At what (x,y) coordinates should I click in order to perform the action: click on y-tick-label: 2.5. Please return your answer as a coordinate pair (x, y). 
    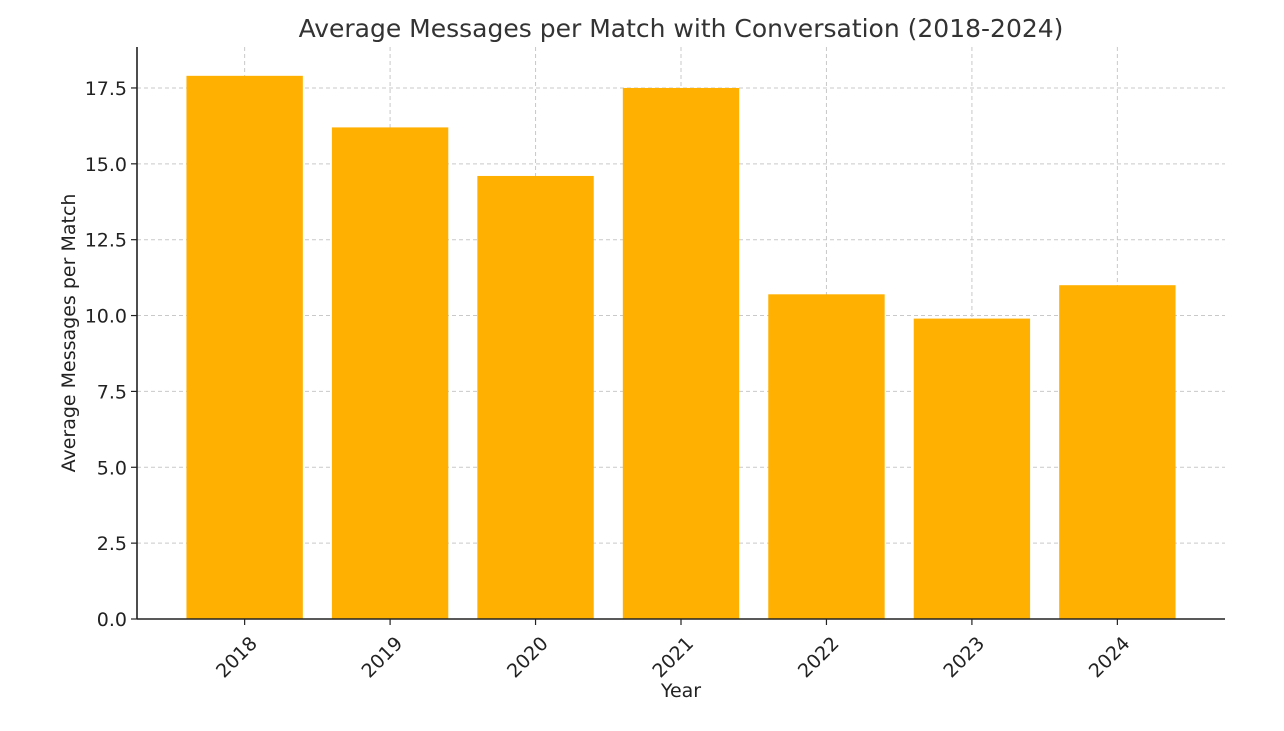
    Looking at the image, I should click on (112, 544).